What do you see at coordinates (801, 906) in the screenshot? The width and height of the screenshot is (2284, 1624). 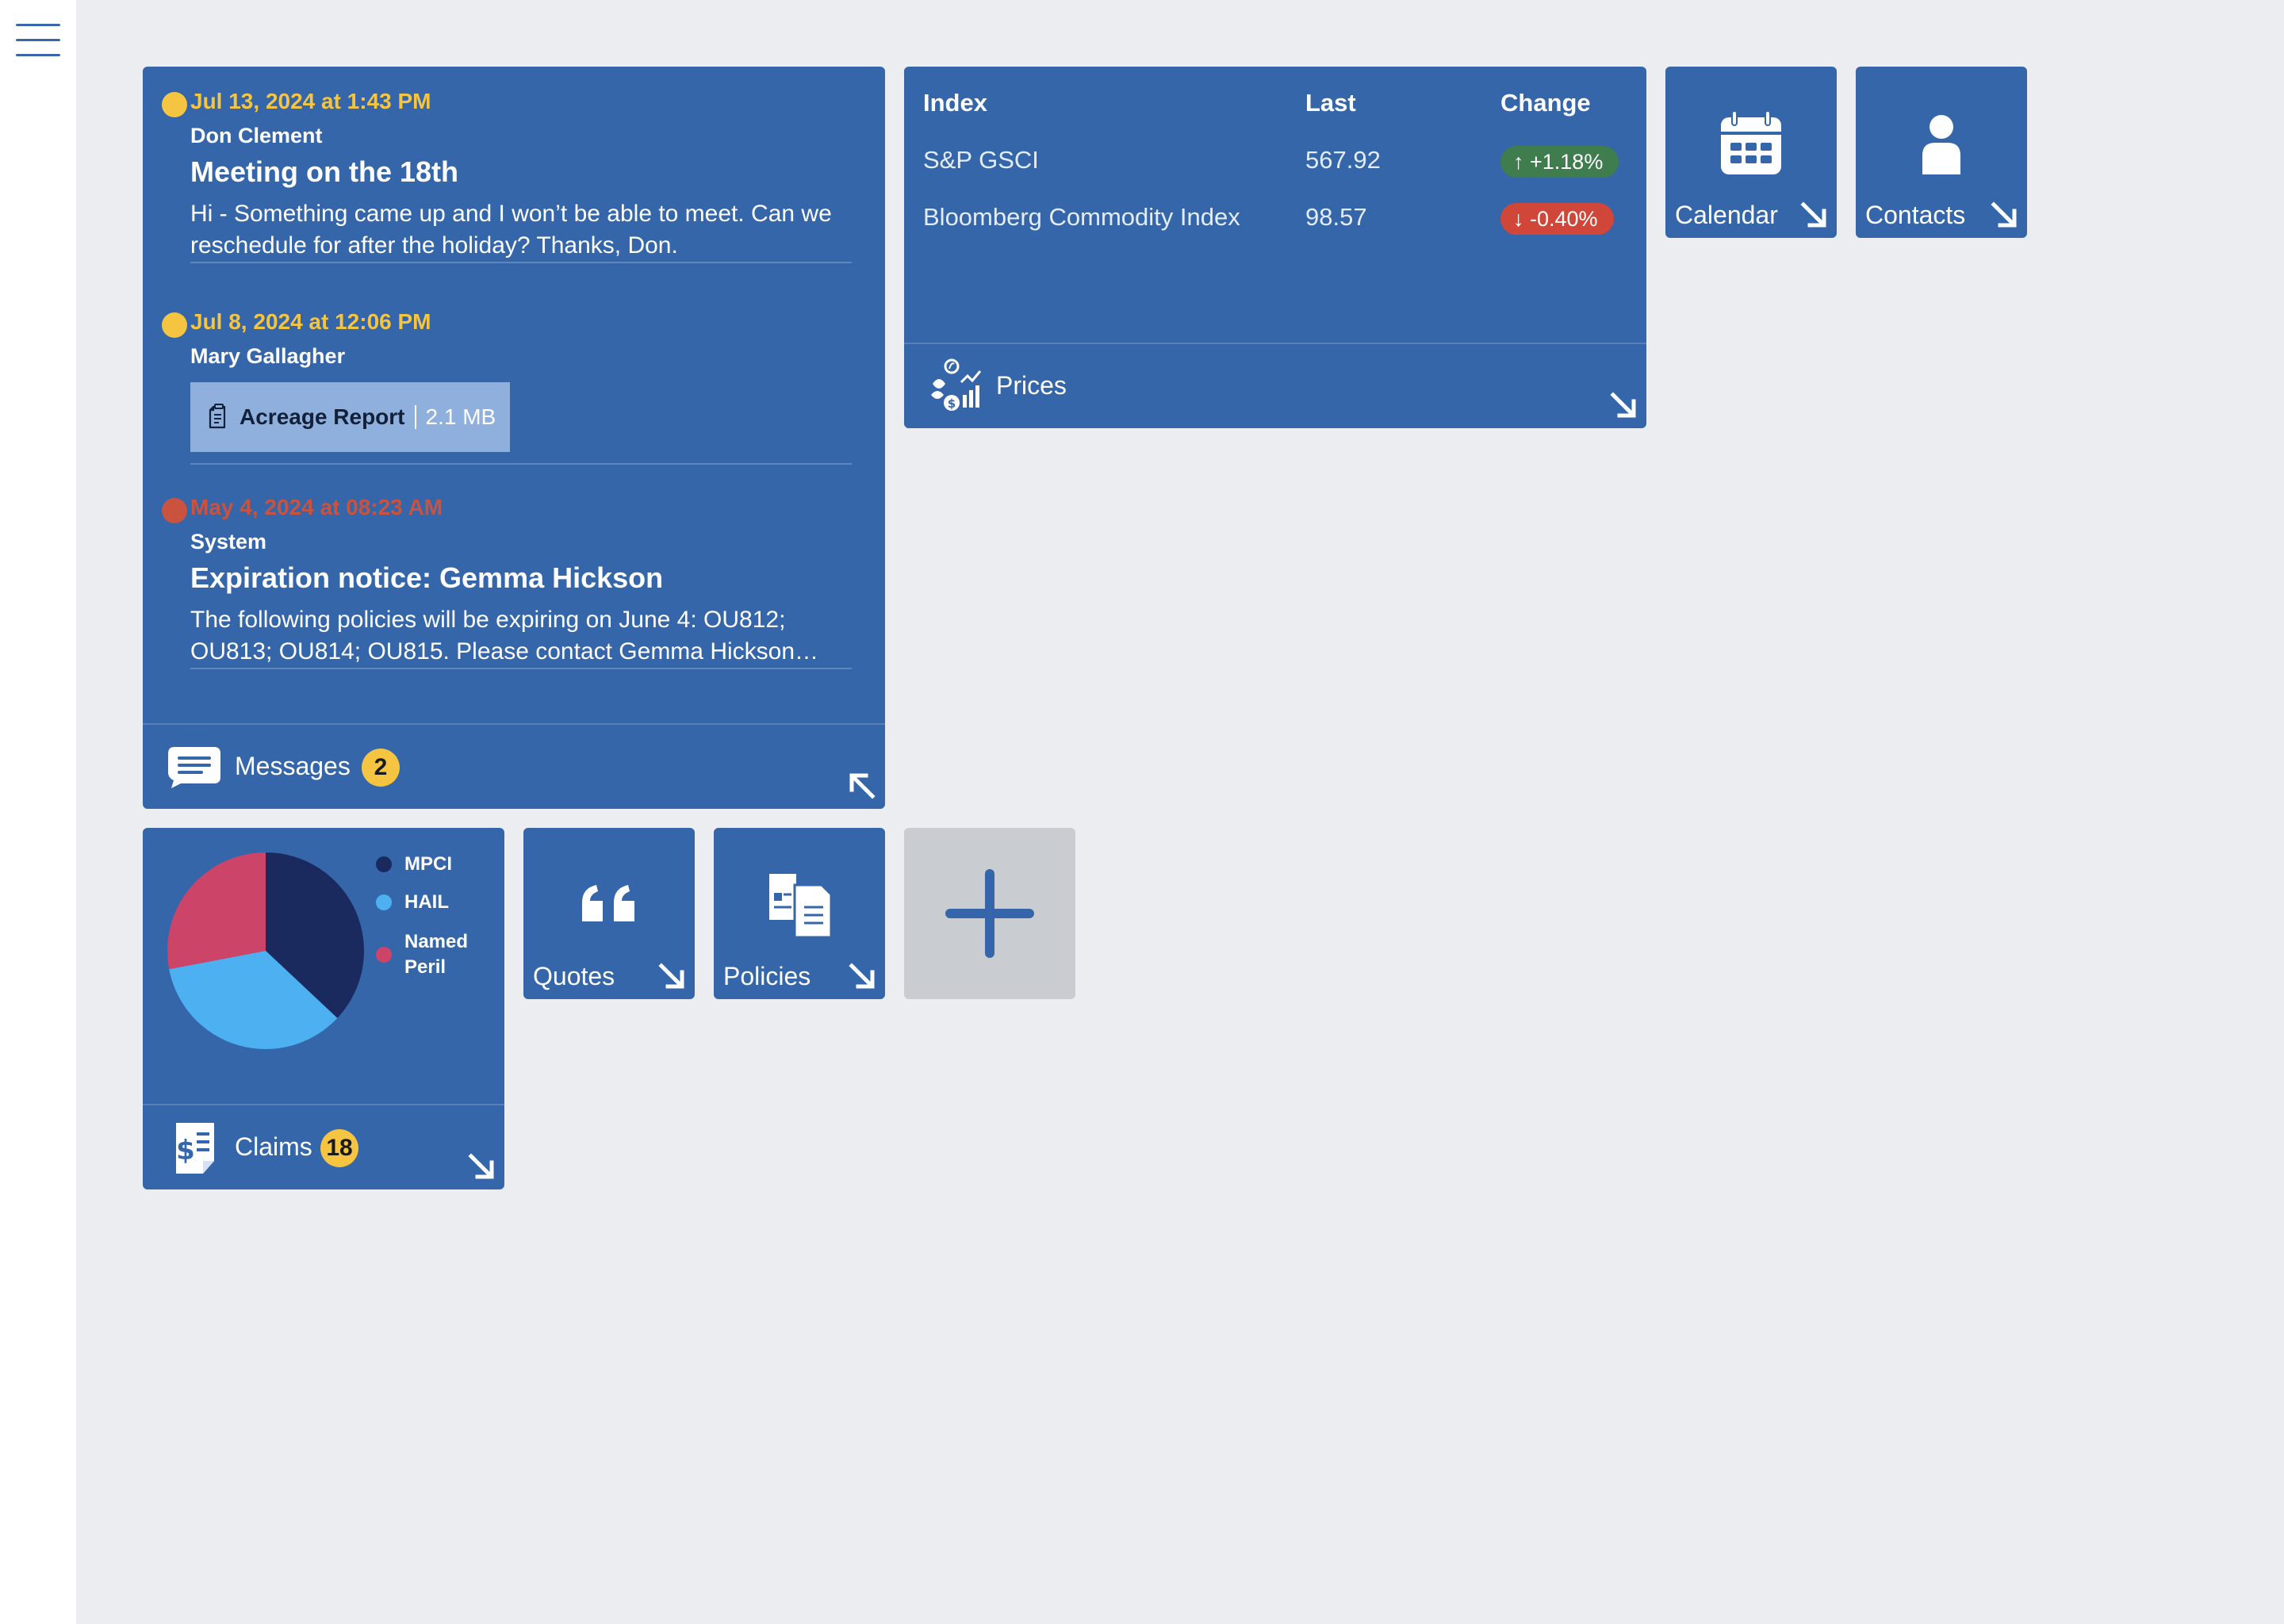 I see `documents-icon` at bounding box center [801, 906].